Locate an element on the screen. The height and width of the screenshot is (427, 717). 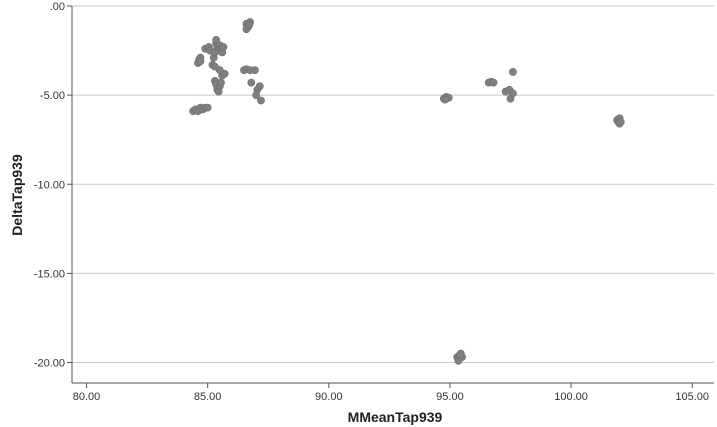
y-tick-label: -5.00 is located at coordinates (52, 96).